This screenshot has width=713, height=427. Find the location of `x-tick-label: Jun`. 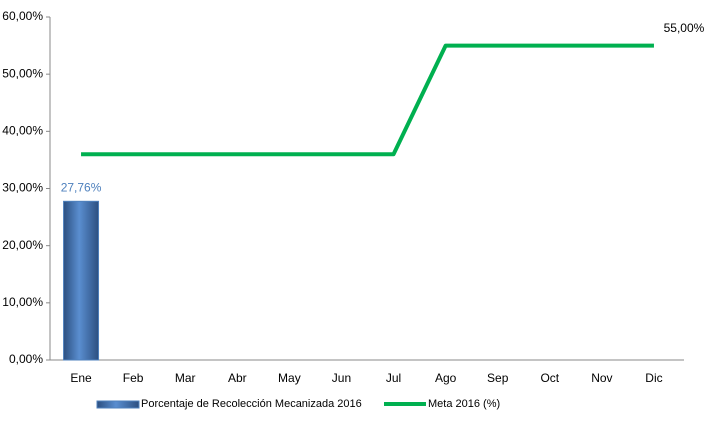

x-tick-label: Jun is located at coordinates (341, 378).